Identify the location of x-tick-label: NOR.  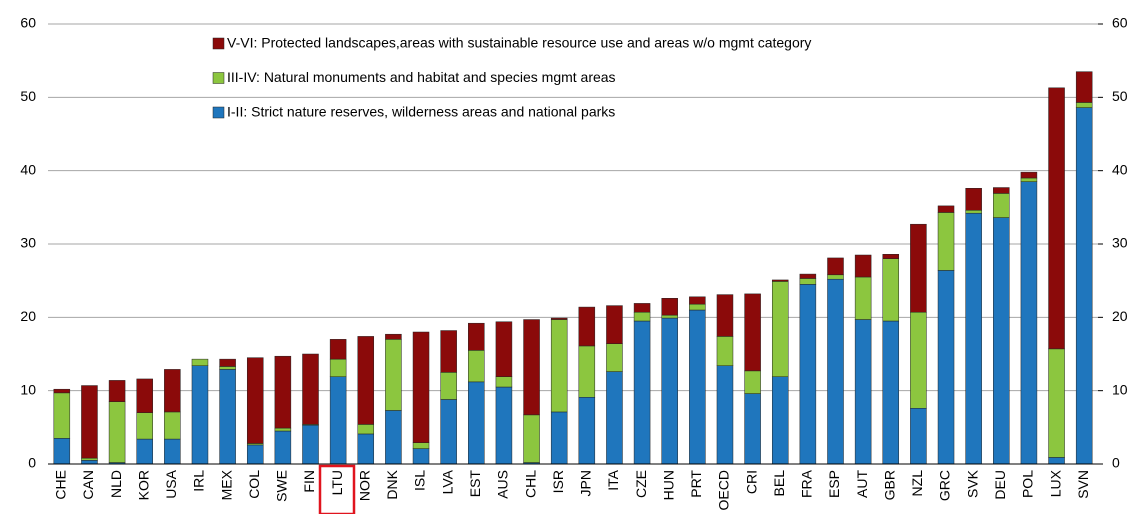
(364, 485).